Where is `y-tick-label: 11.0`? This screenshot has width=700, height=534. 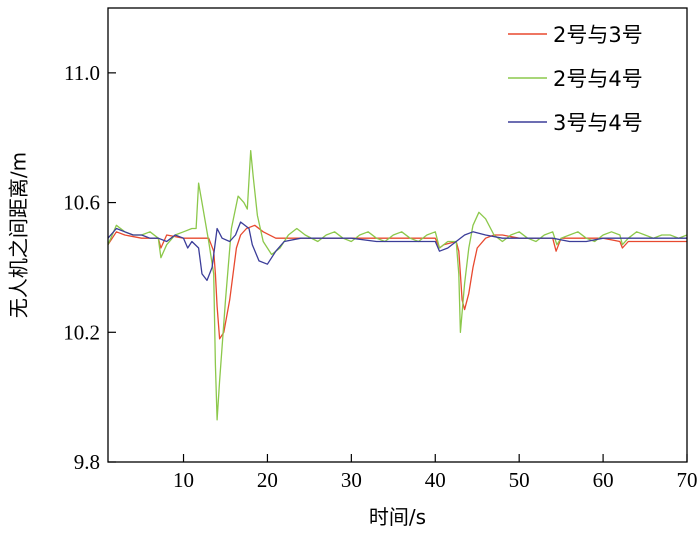 y-tick-label: 11.0 is located at coordinates (82, 73).